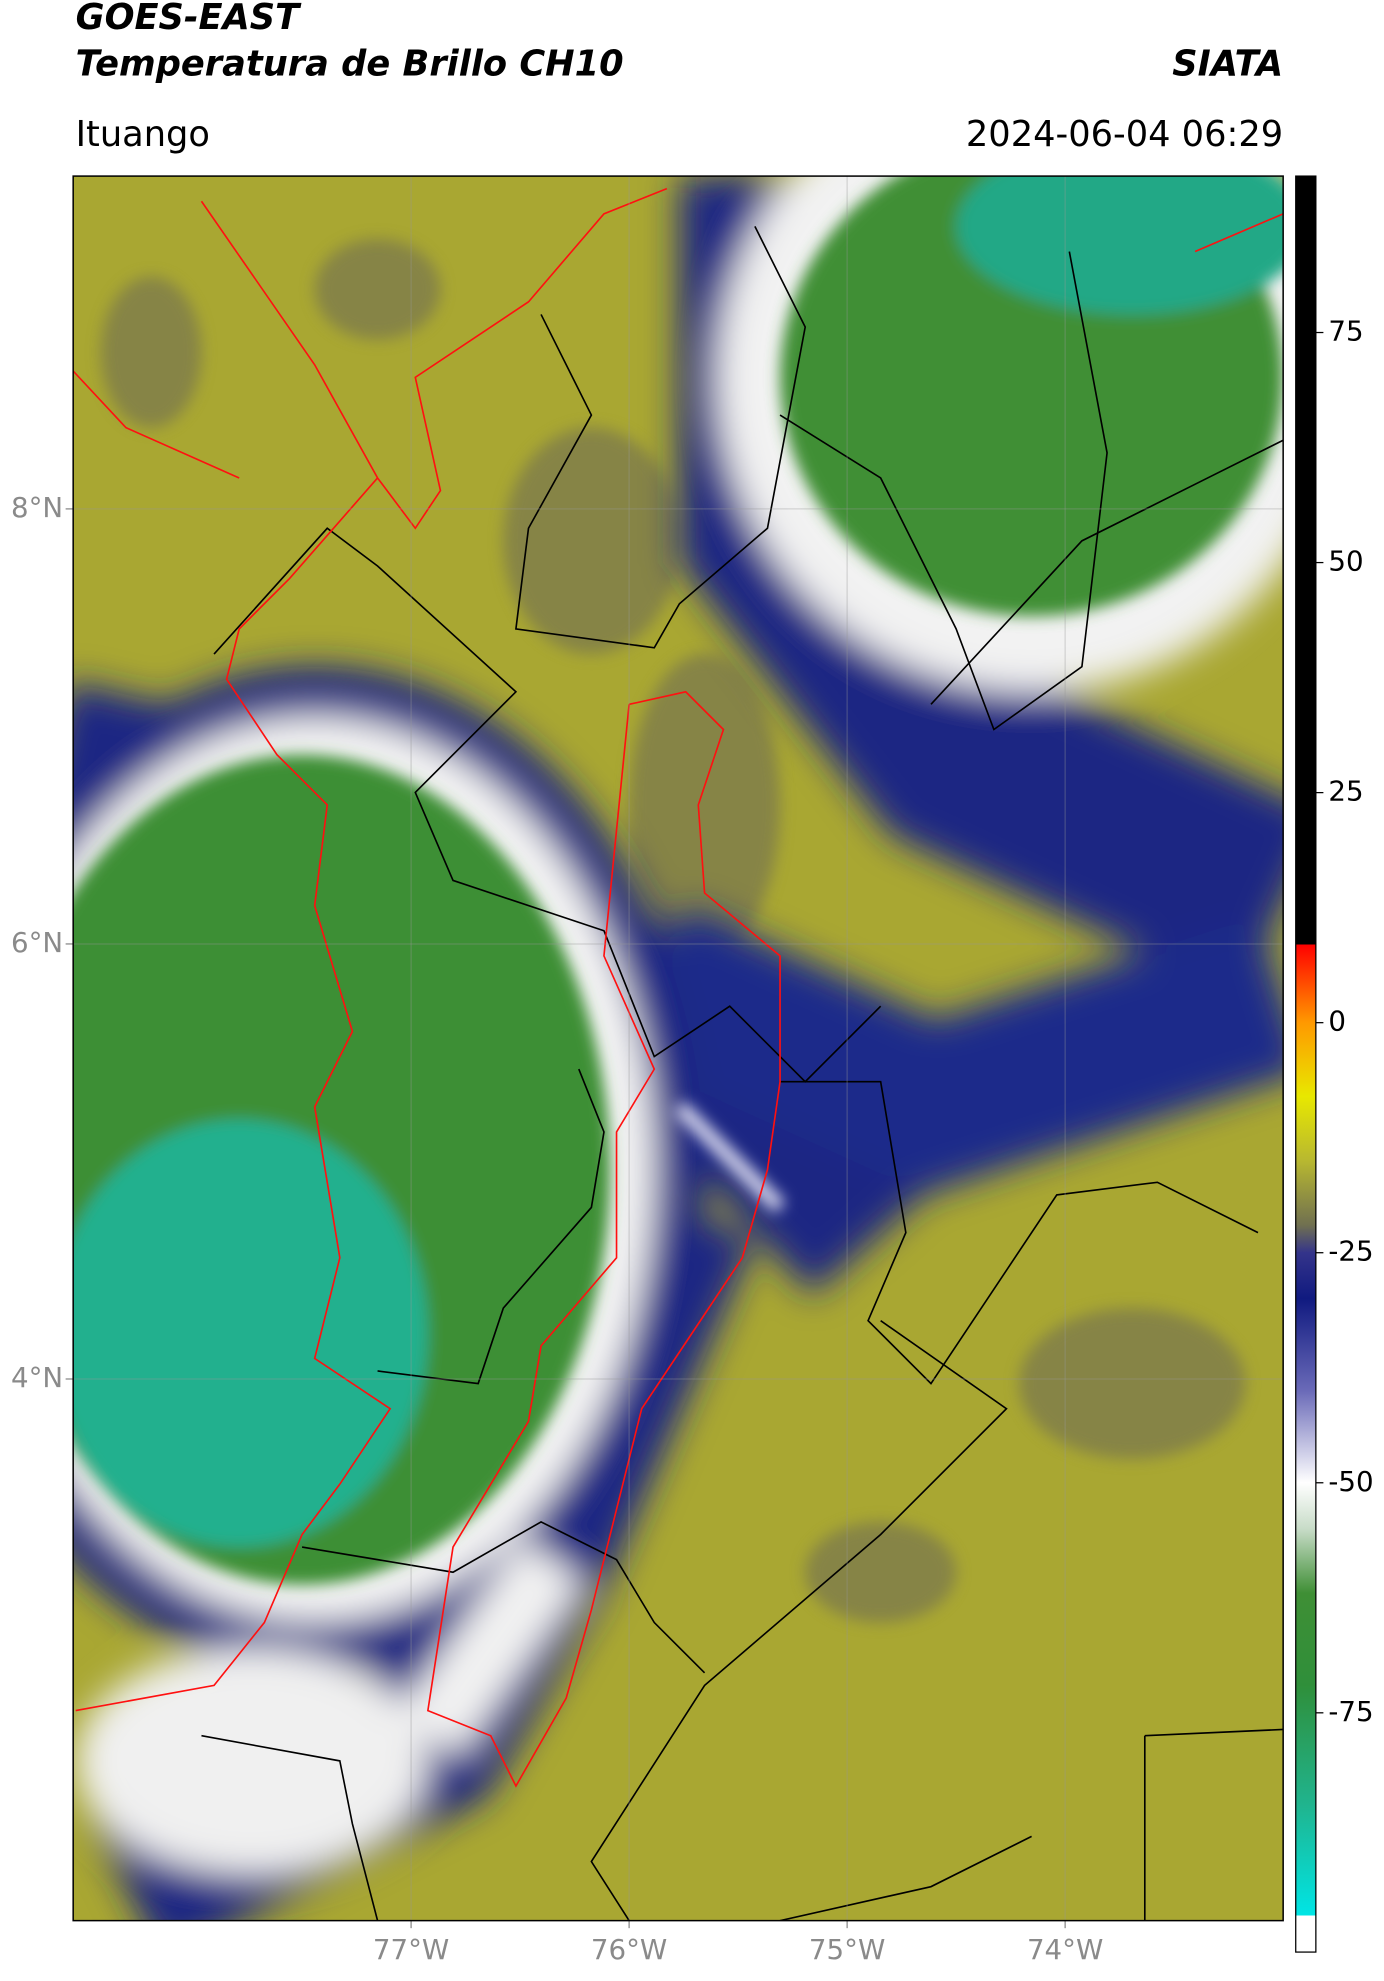 This screenshot has height=1981, width=1384. What do you see at coordinates (1124, 134) in the screenshot?
I see `datetime: 2024-06-04 06:29` at bounding box center [1124, 134].